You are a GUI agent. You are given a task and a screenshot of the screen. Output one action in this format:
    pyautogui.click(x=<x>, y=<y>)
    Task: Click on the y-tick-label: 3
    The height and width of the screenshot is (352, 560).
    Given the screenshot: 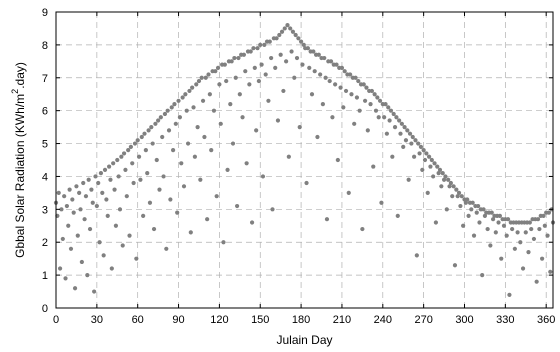 What is the action you would take?
    pyautogui.click(x=45, y=210)
    